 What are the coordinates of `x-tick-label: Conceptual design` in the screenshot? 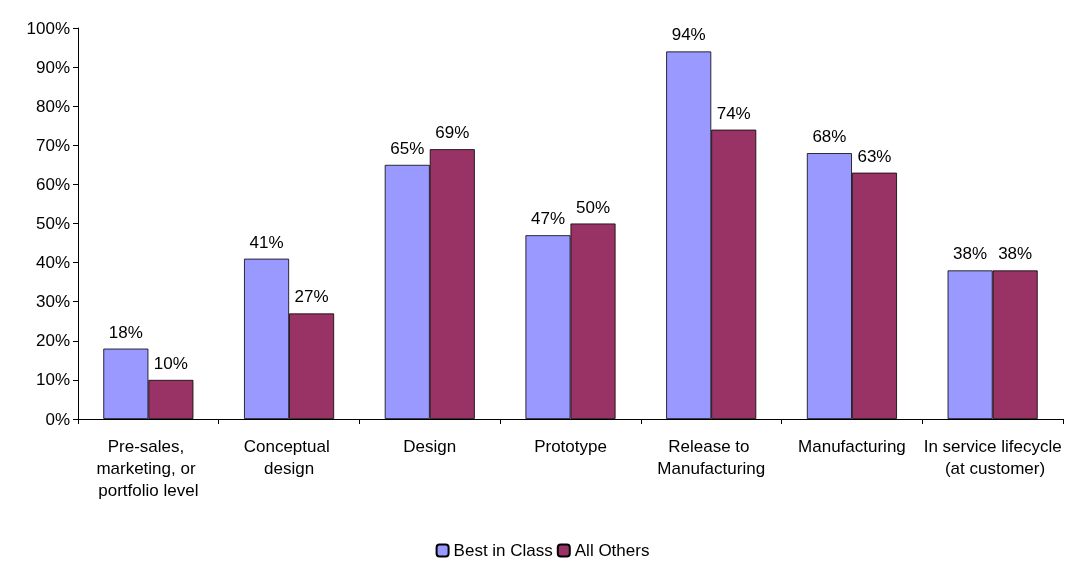 It's located at (289, 457).